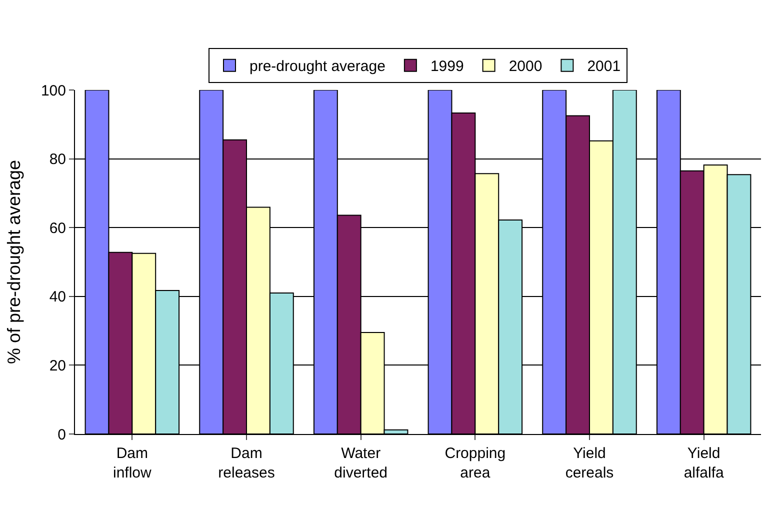 This screenshot has width=771, height=509. What do you see at coordinates (132, 463) in the screenshot?
I see `x-tick-label: Dam inflow` at bounding box center [132, 463].